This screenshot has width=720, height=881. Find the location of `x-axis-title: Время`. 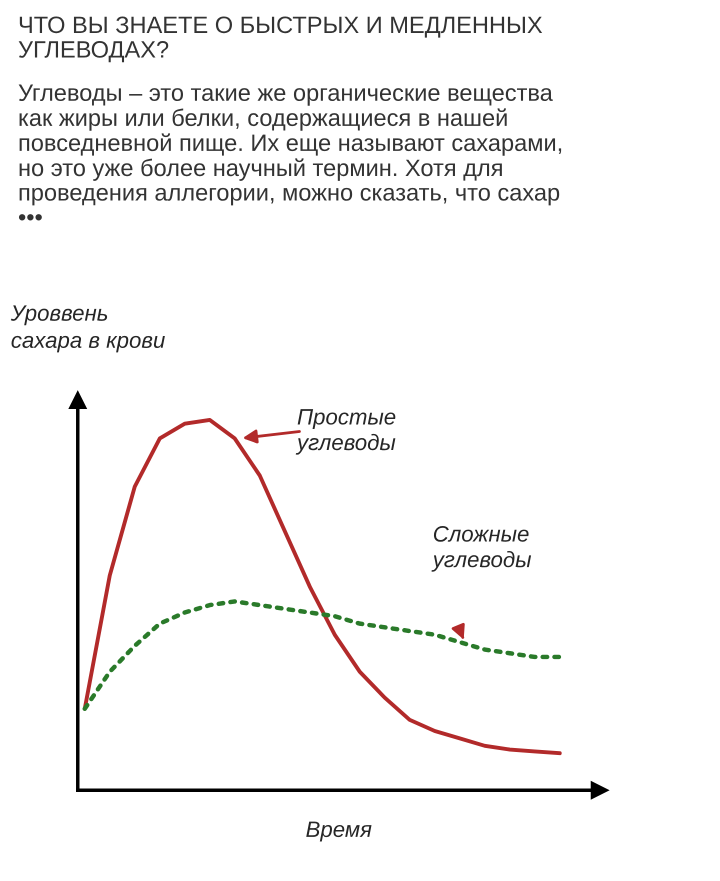

x-axis-title: Время is located at coordinates (339, 832).